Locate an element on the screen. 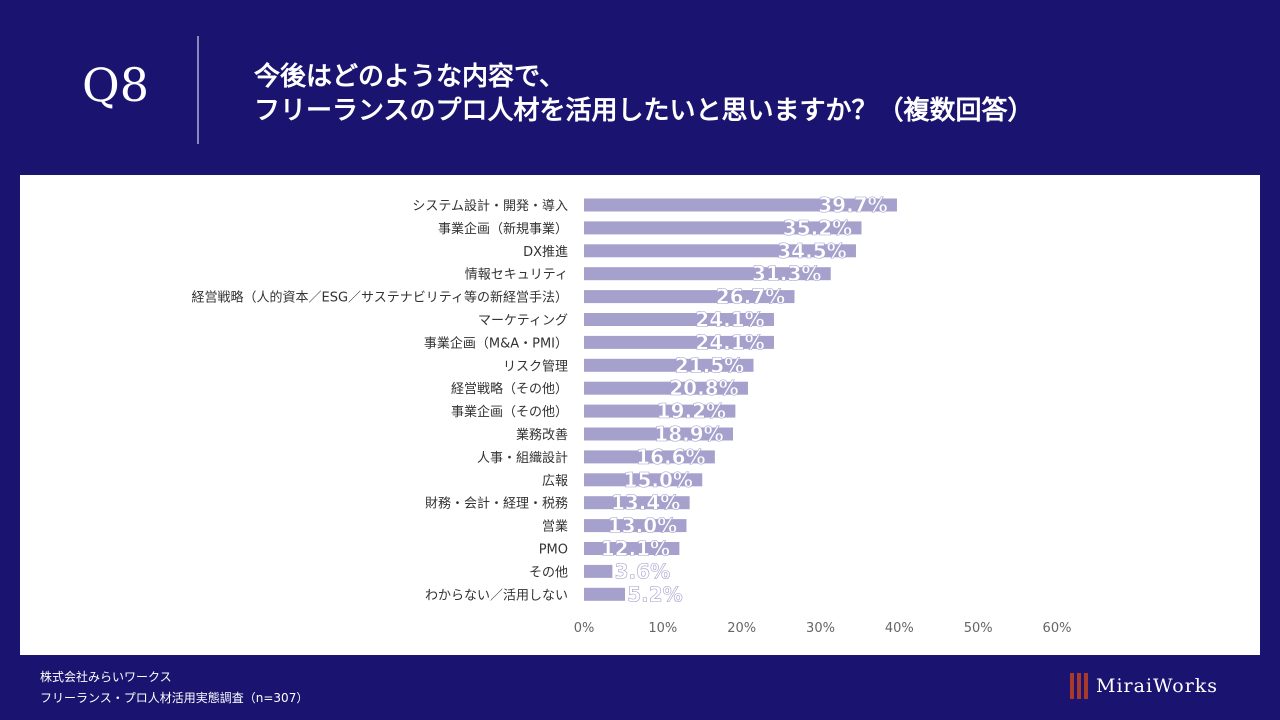 This screenshot has width=1280, height=720. category-label: 財務・会計・経理・税務 is located at coordinates (496, 504).